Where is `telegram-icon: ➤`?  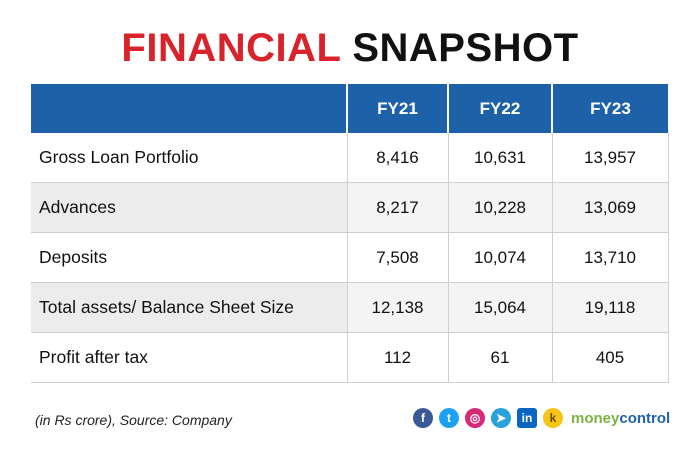
telegram-icon: ➤ is located at coordinates (501, 418).